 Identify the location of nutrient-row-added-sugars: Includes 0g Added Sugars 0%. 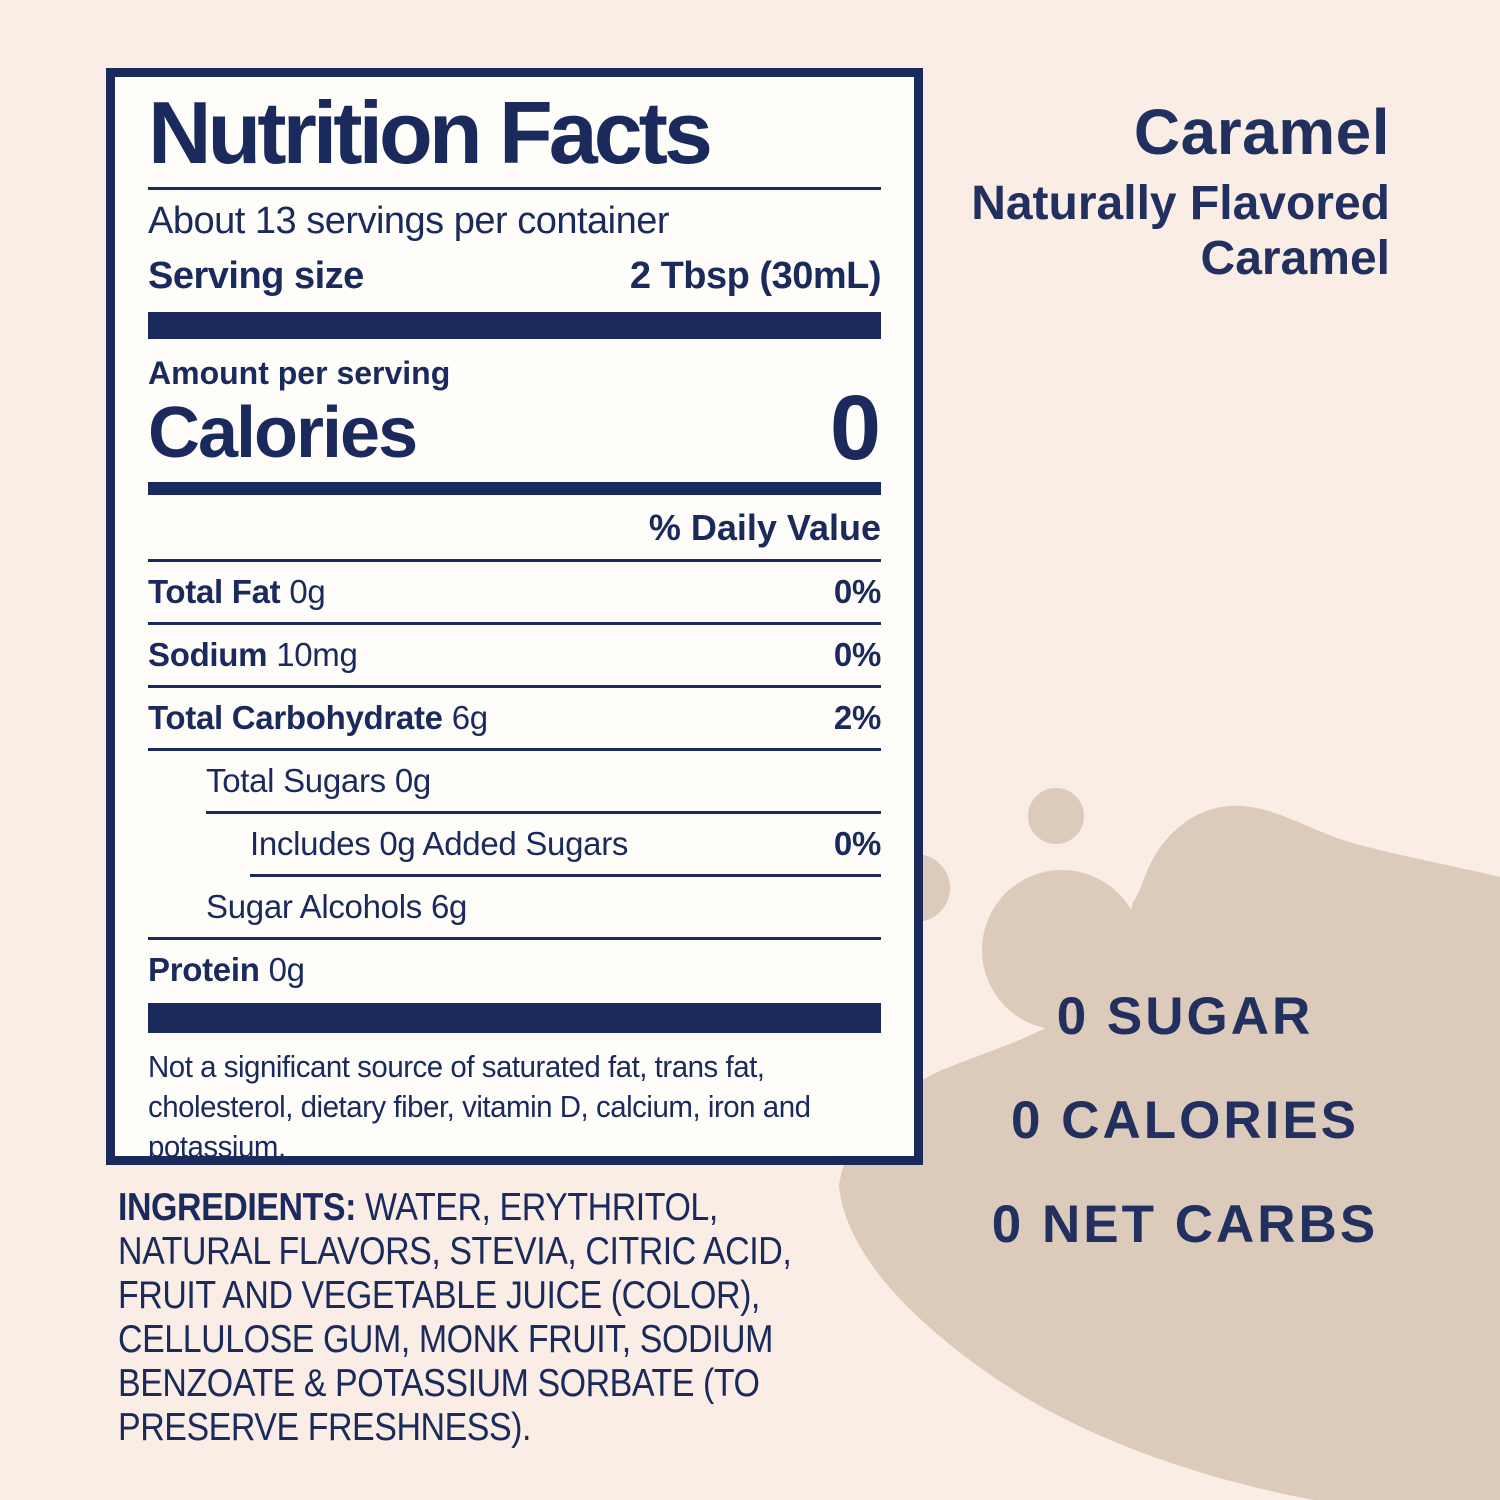
(514, 844).